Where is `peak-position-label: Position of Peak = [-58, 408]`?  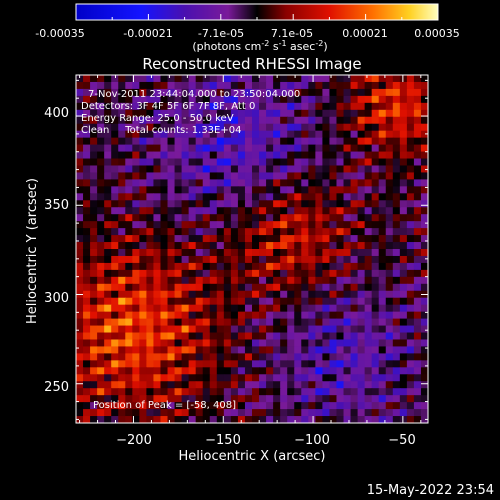
peak-position-label: Position of Peak = [-58, 408] is located at coordinates (164, 405).